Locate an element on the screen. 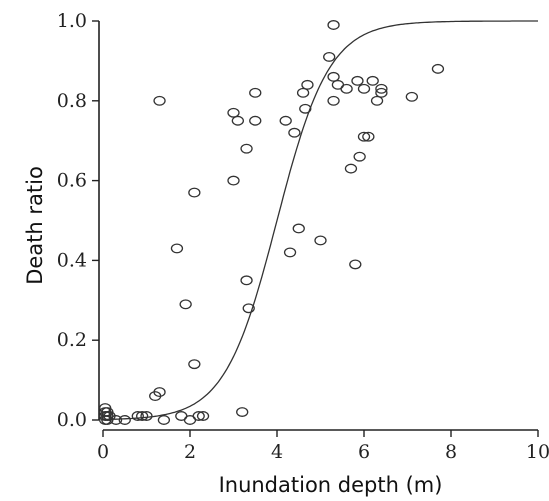 The height and width of the screenshot is (501, 549). y-axis-title: Death ratio is located at coordinates (35, 225).